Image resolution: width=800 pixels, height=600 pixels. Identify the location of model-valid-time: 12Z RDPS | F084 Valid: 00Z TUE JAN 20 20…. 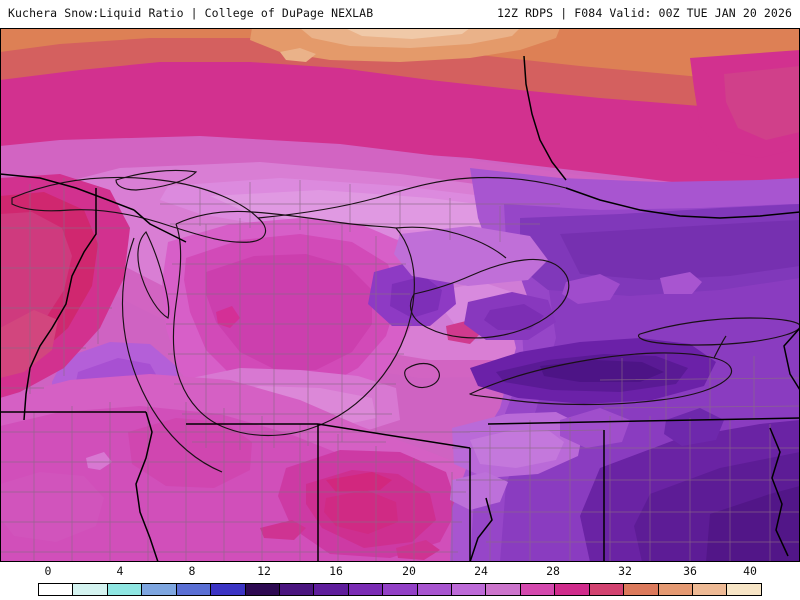
(644, 13).